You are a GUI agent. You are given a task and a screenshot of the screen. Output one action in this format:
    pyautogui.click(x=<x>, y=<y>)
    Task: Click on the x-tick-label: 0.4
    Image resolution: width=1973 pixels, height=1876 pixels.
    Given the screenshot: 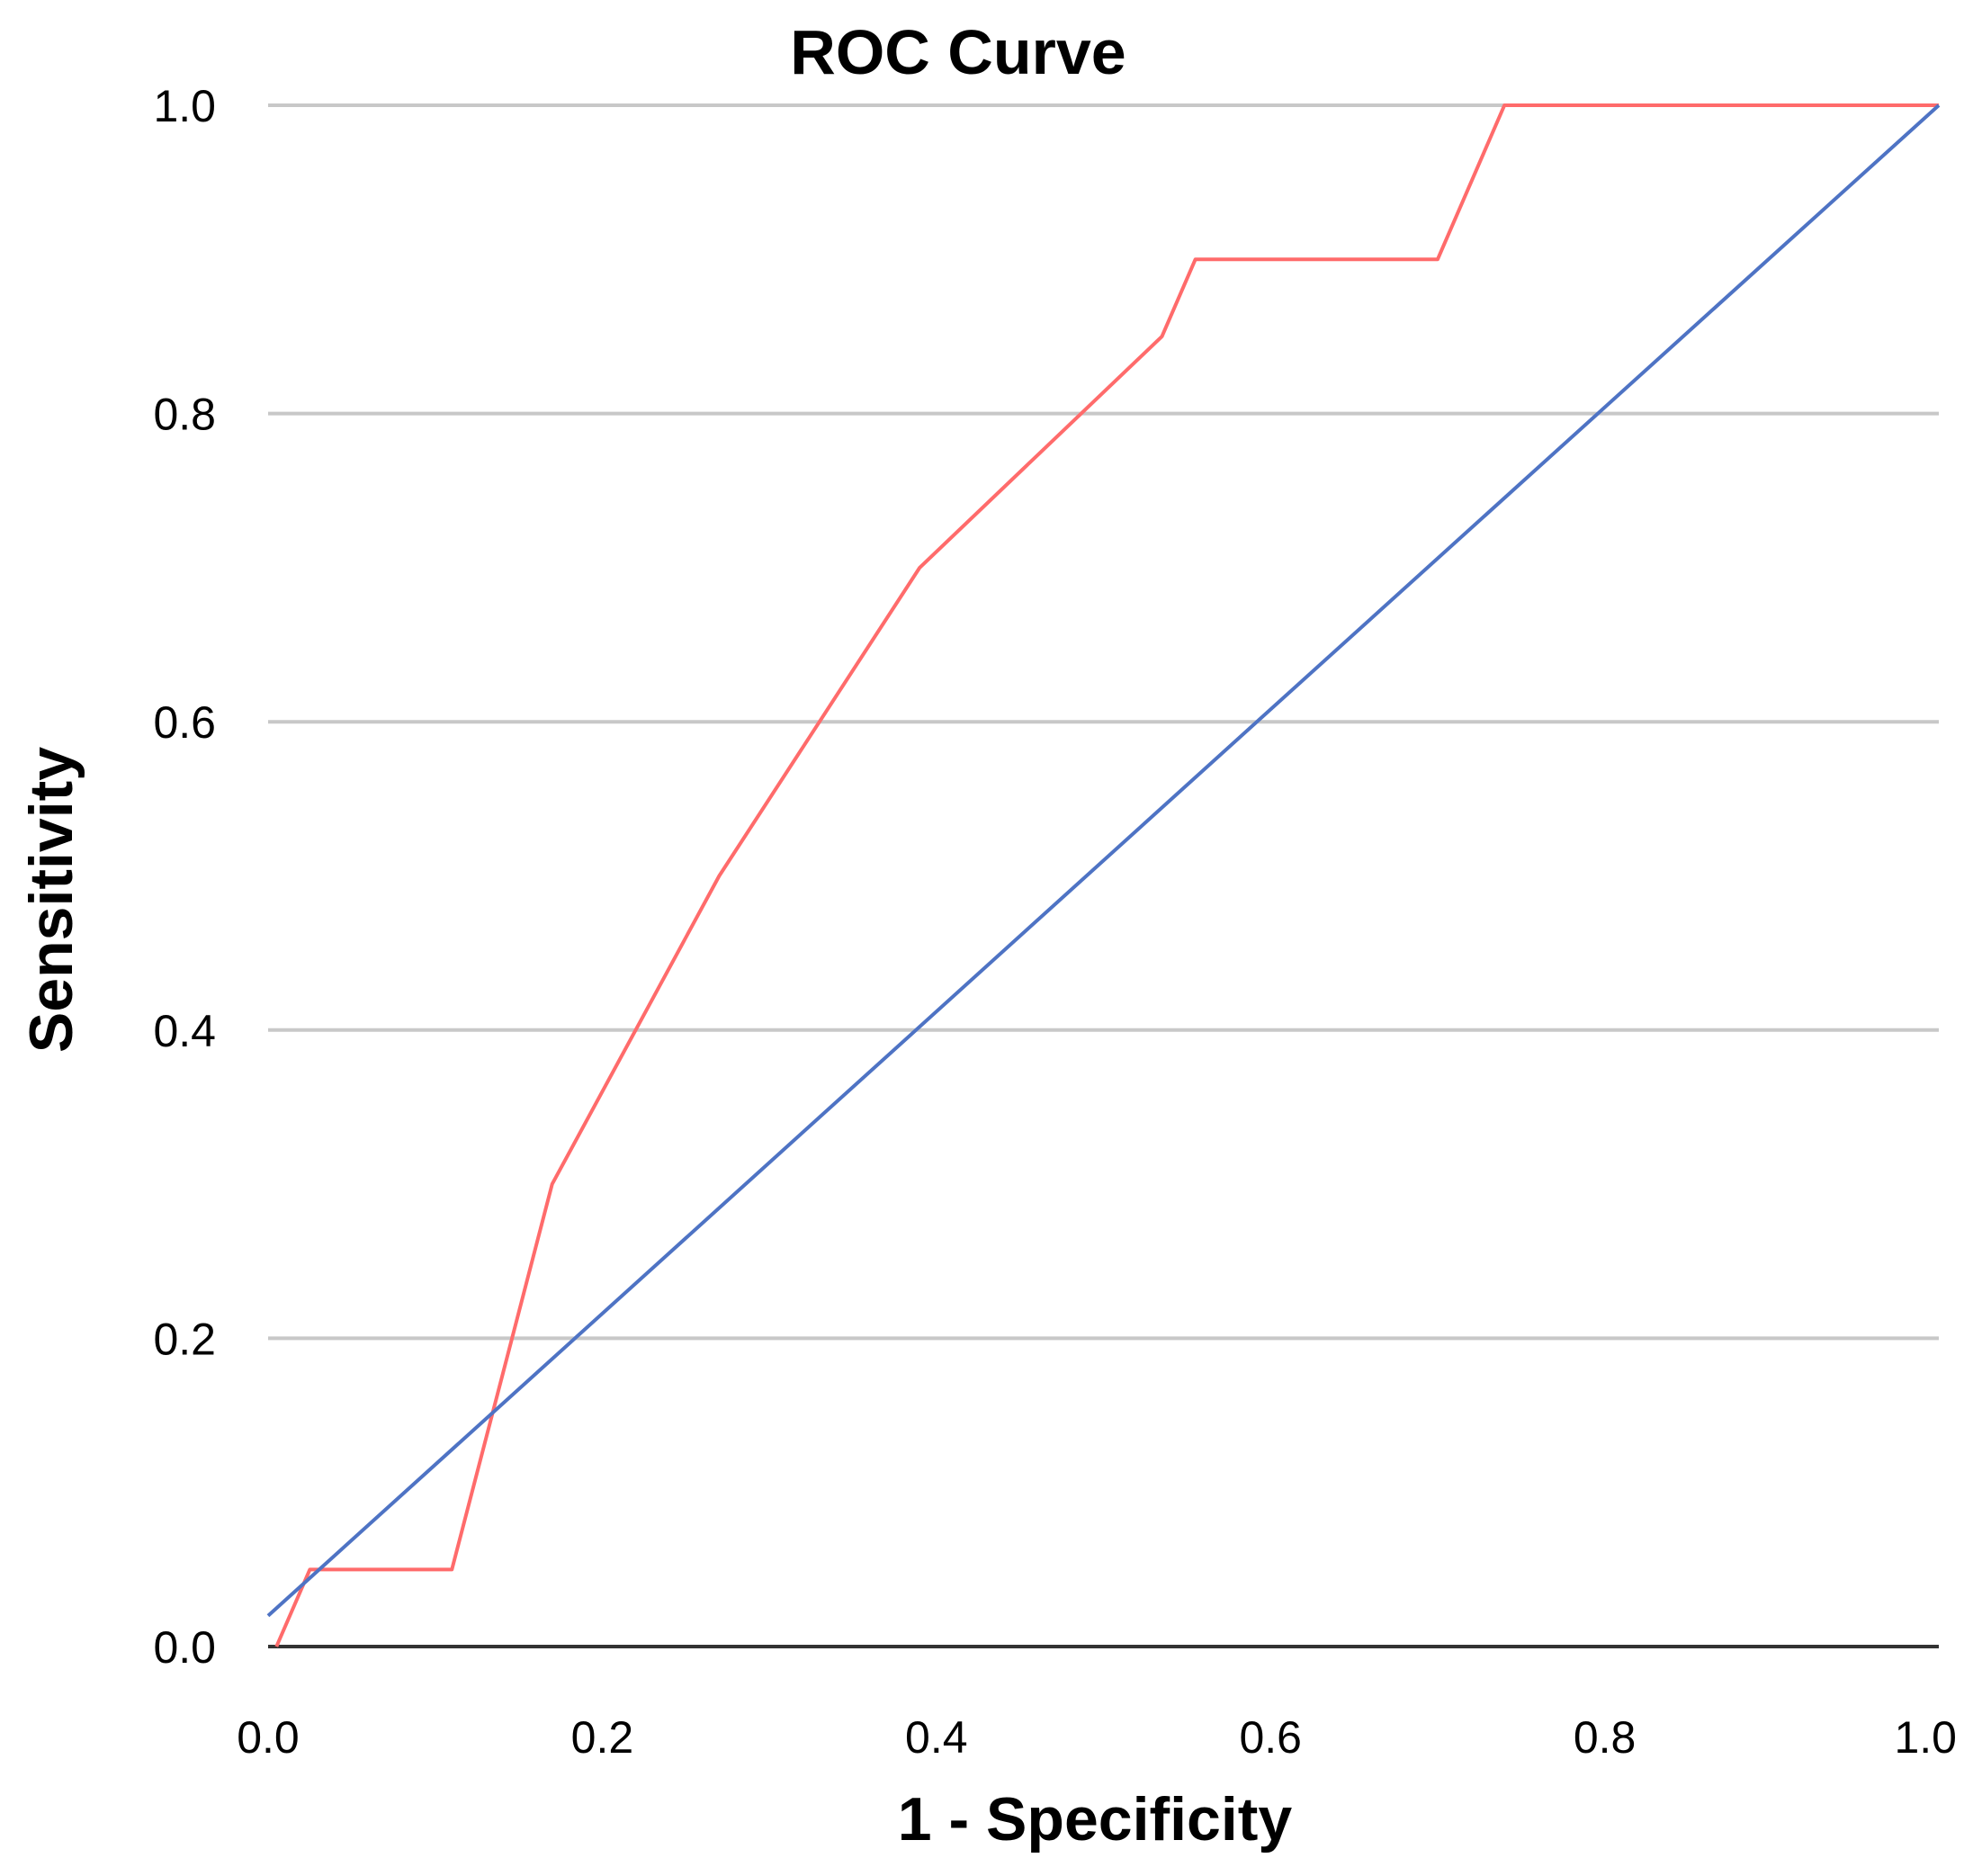 What is the action you would take?
    pyautogui.click(x=936, y=1737)
    